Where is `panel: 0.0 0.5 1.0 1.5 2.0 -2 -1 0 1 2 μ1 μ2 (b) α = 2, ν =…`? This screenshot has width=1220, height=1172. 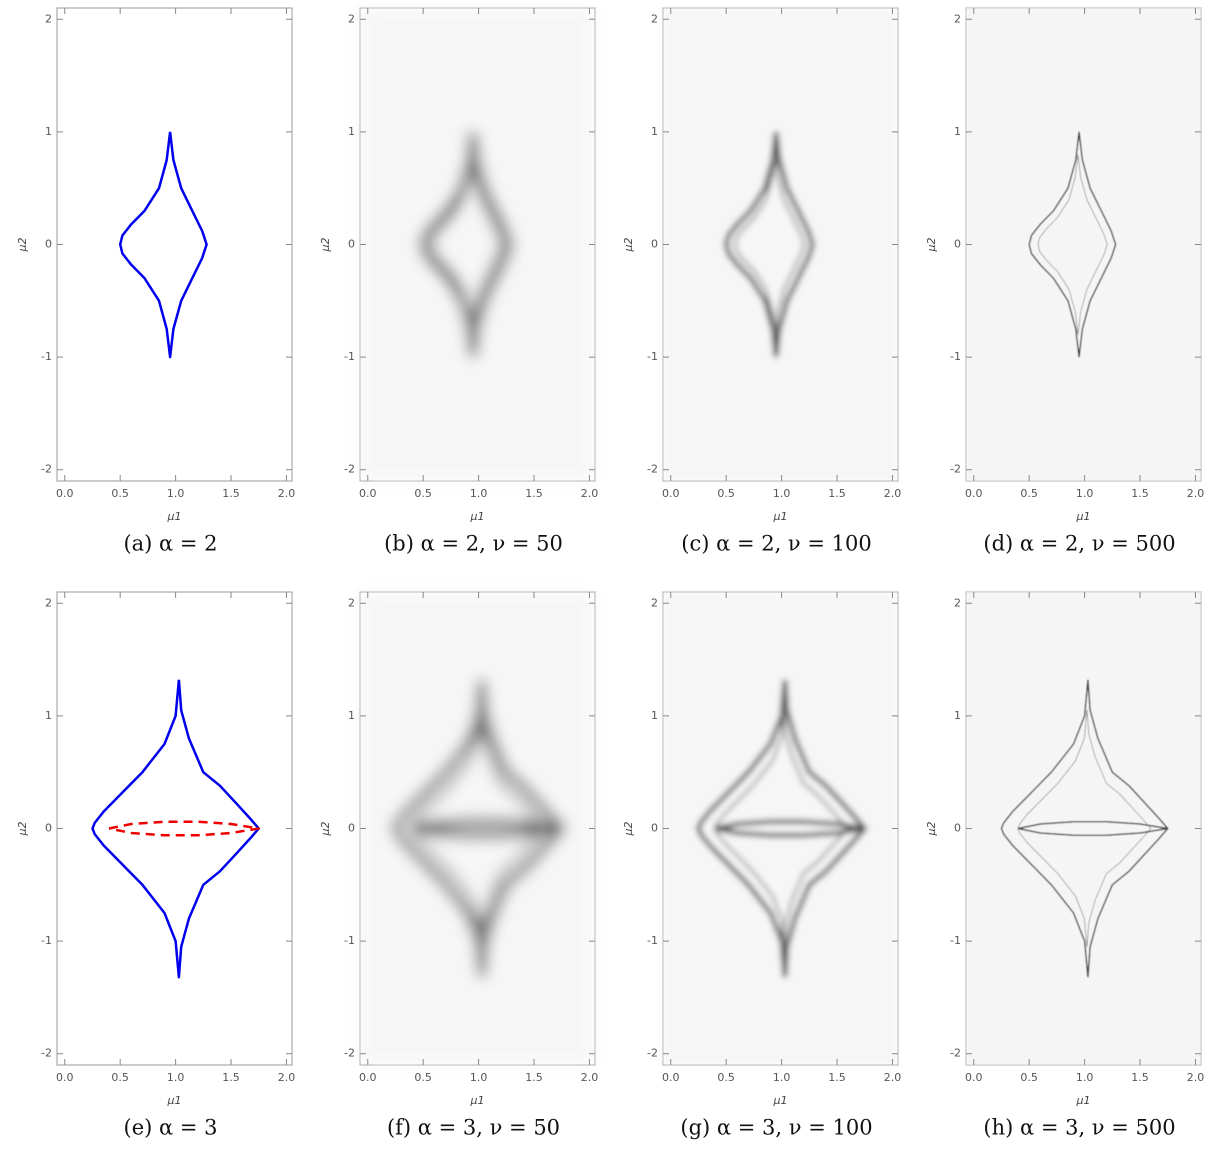 panel: 0.0 0.5 1.0 1.5 2.0 -2 -1 0 1 2 μ1 μ2 (b) α = 2, ν =… is located at coordinates (458, 281).